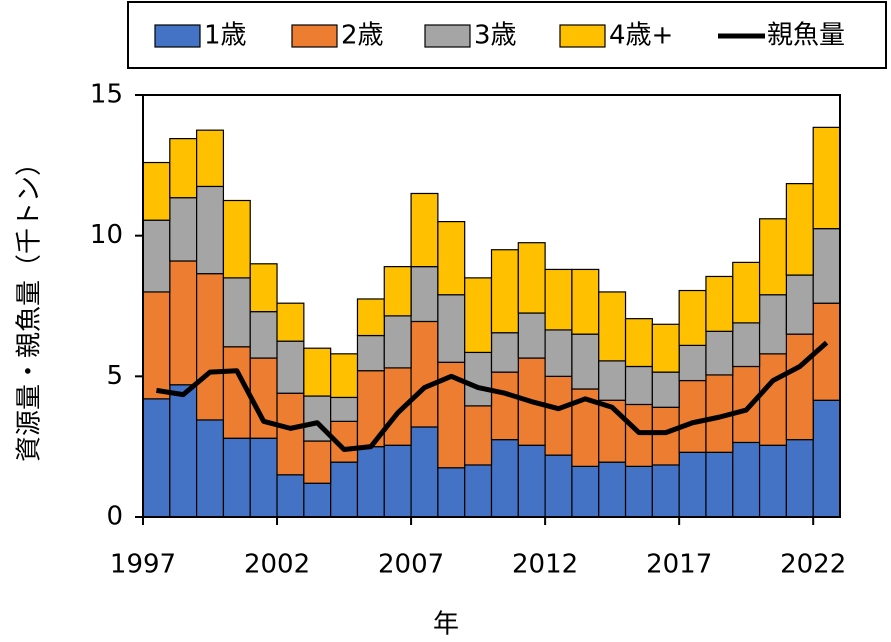 This screenshot has height=642, width=891. I want to click on x-axis-label: 年, so click(446, 624).